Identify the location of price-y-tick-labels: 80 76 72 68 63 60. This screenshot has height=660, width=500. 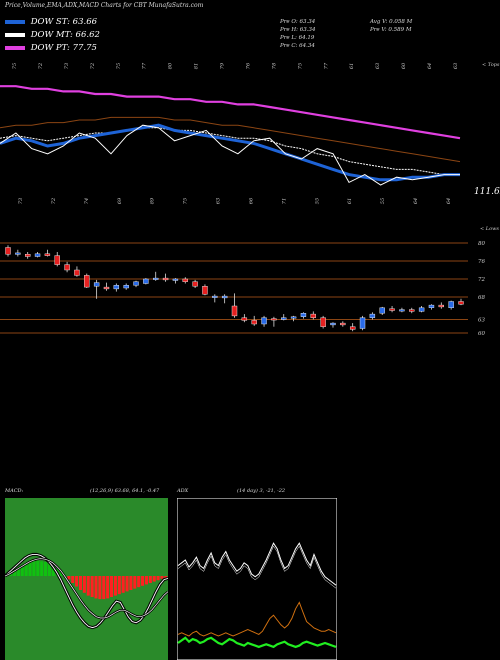
(481, 289).